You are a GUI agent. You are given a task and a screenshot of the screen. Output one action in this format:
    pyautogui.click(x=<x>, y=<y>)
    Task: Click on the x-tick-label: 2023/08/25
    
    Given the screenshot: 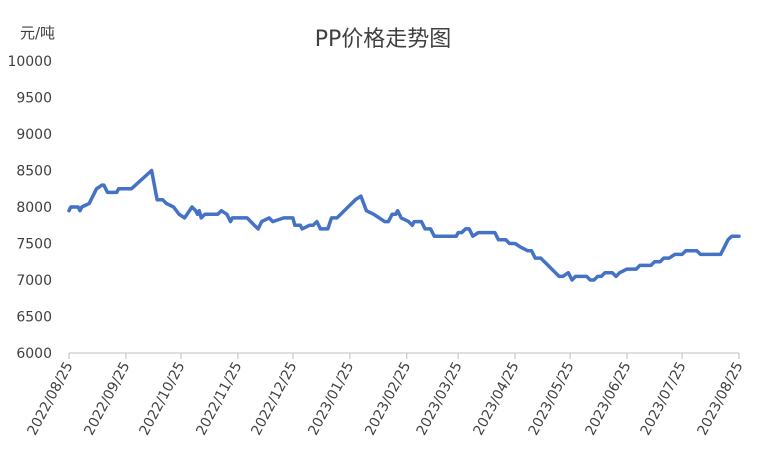 What is the action you would take?
    pyautogui.click(x=721, y=398)
    